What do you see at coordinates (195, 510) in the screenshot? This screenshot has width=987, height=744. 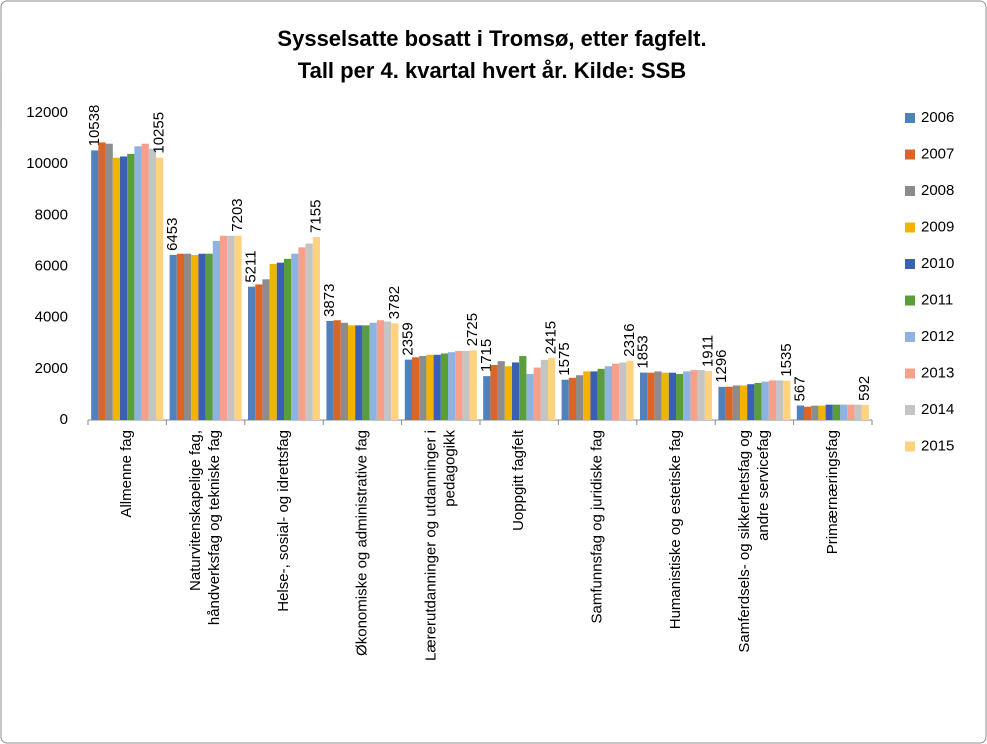 I see `x-tick-label: Naturvitenskapelige fag,` at bounding box center [195, 510].